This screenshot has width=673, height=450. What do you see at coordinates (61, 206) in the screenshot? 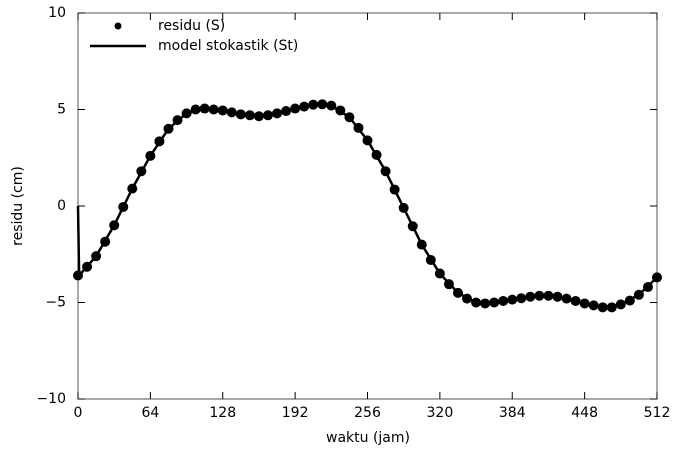
I see `y-tick-label: 0` at bounding box center [61, 206].